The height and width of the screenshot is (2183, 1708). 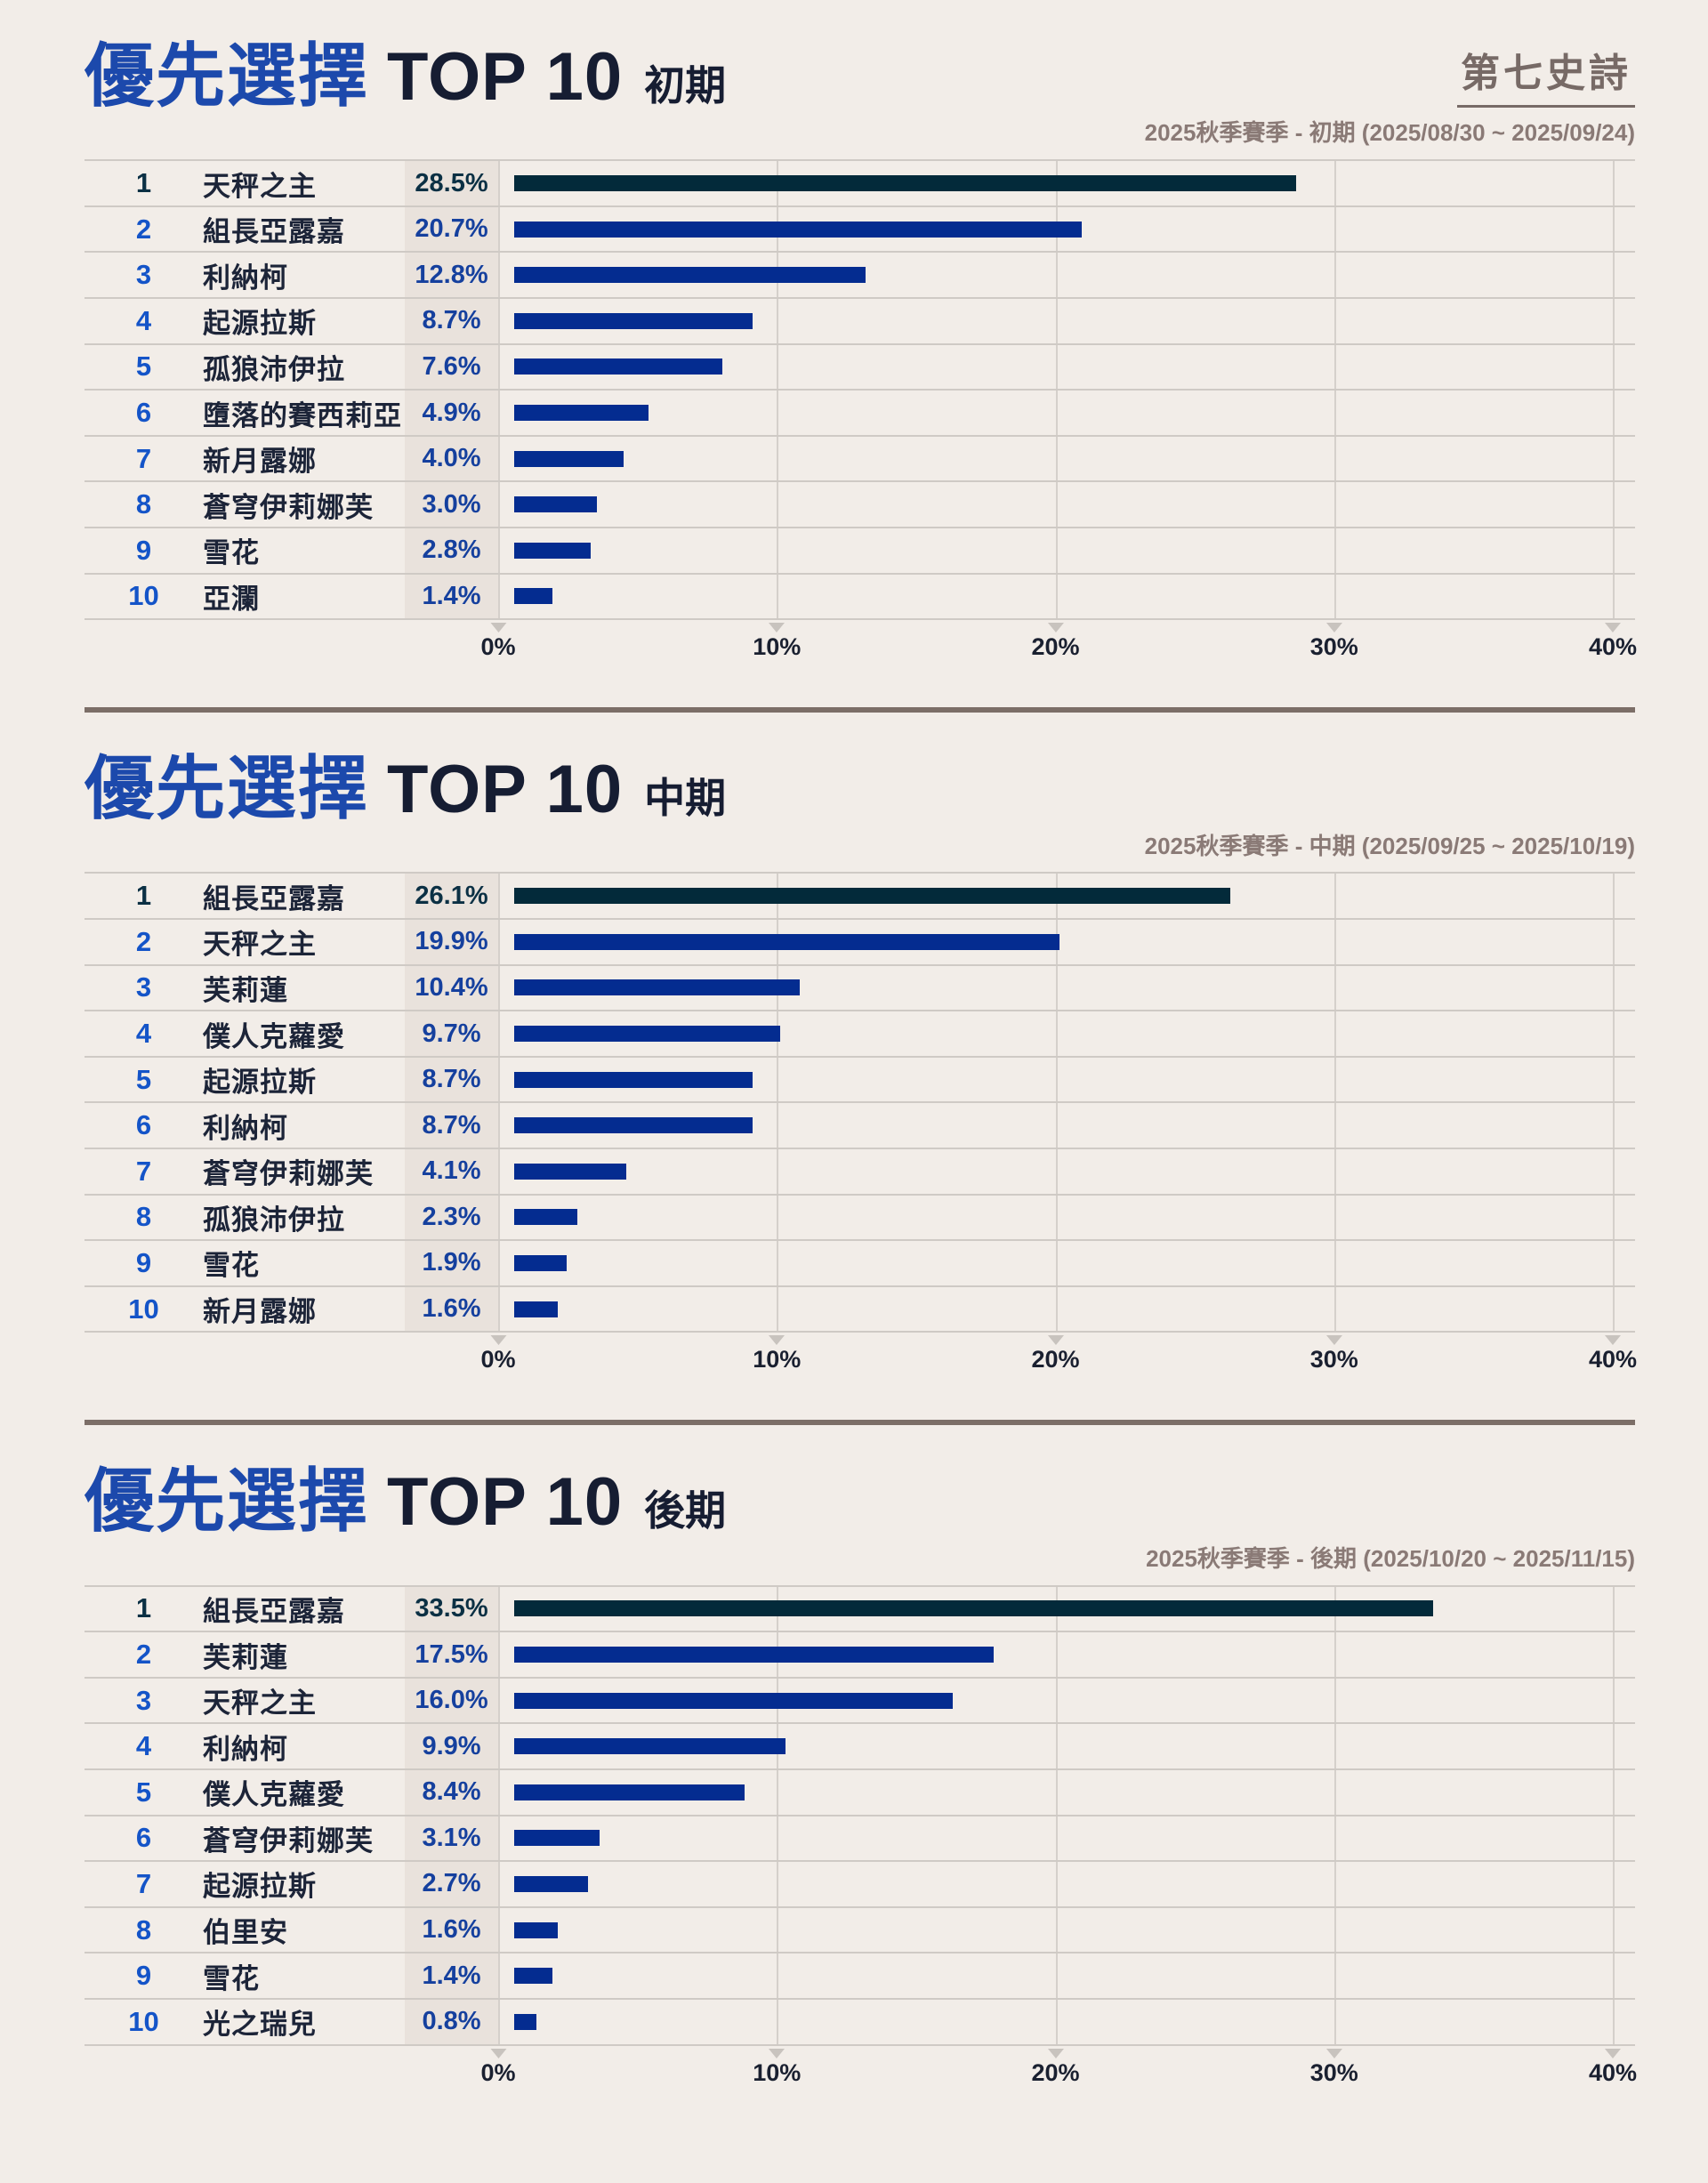 What do you see at coordinates (451, 1079) in the screenshot?
I see `percent-label: 8.7%` at bounding box center [451, 1079].